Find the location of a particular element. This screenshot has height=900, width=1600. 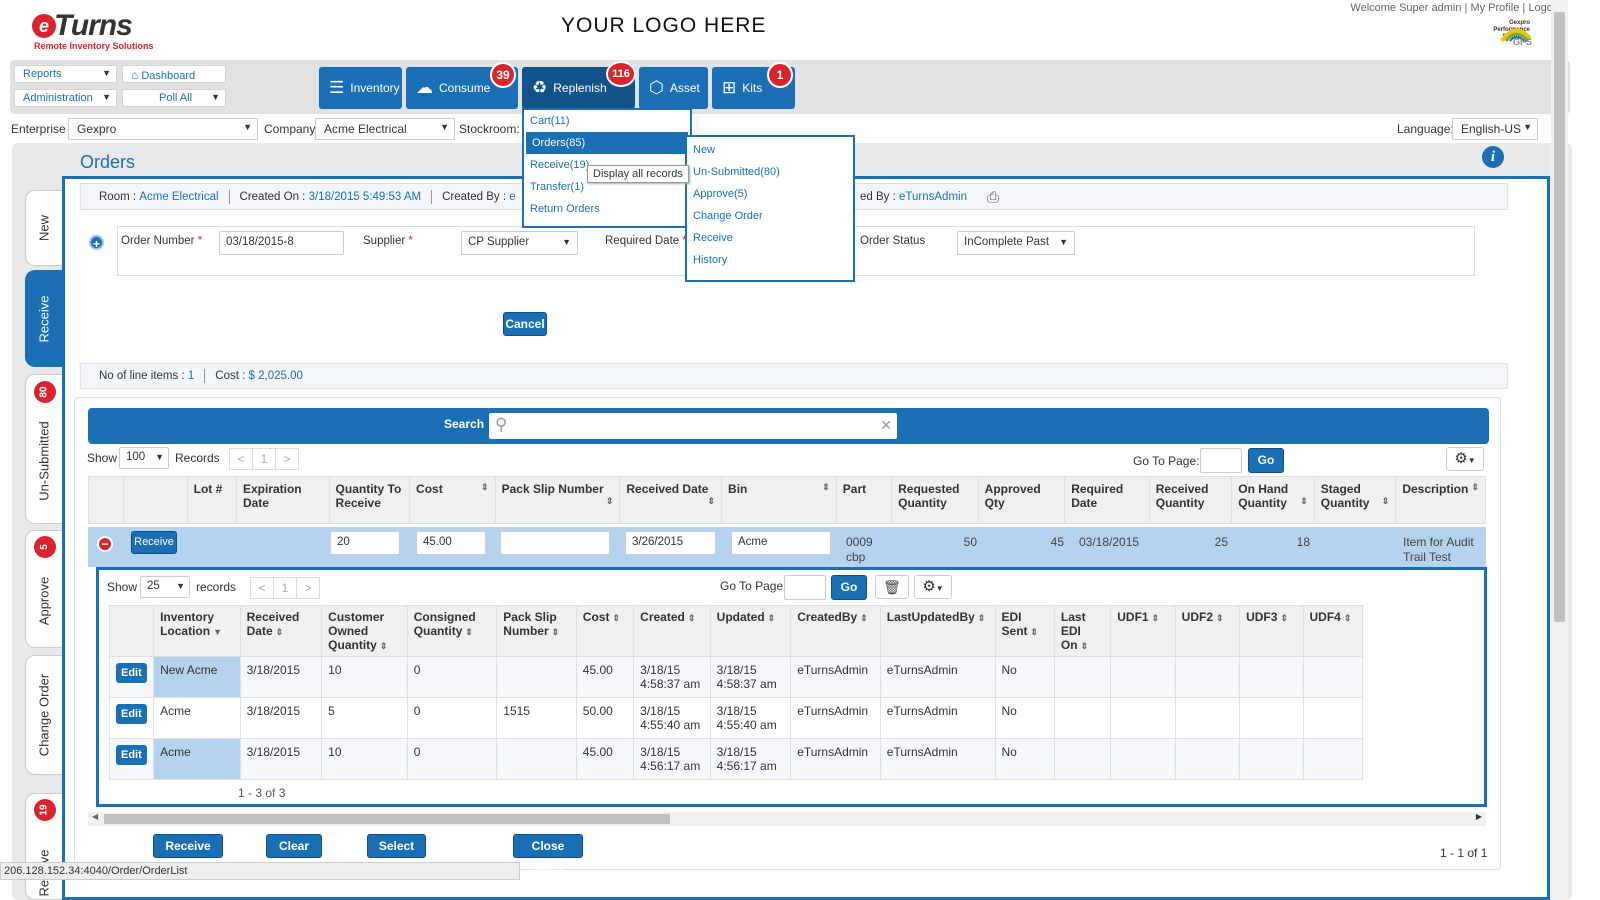

col-header-requested-qty: Requested Quantity is located at coordinates (935, 500).